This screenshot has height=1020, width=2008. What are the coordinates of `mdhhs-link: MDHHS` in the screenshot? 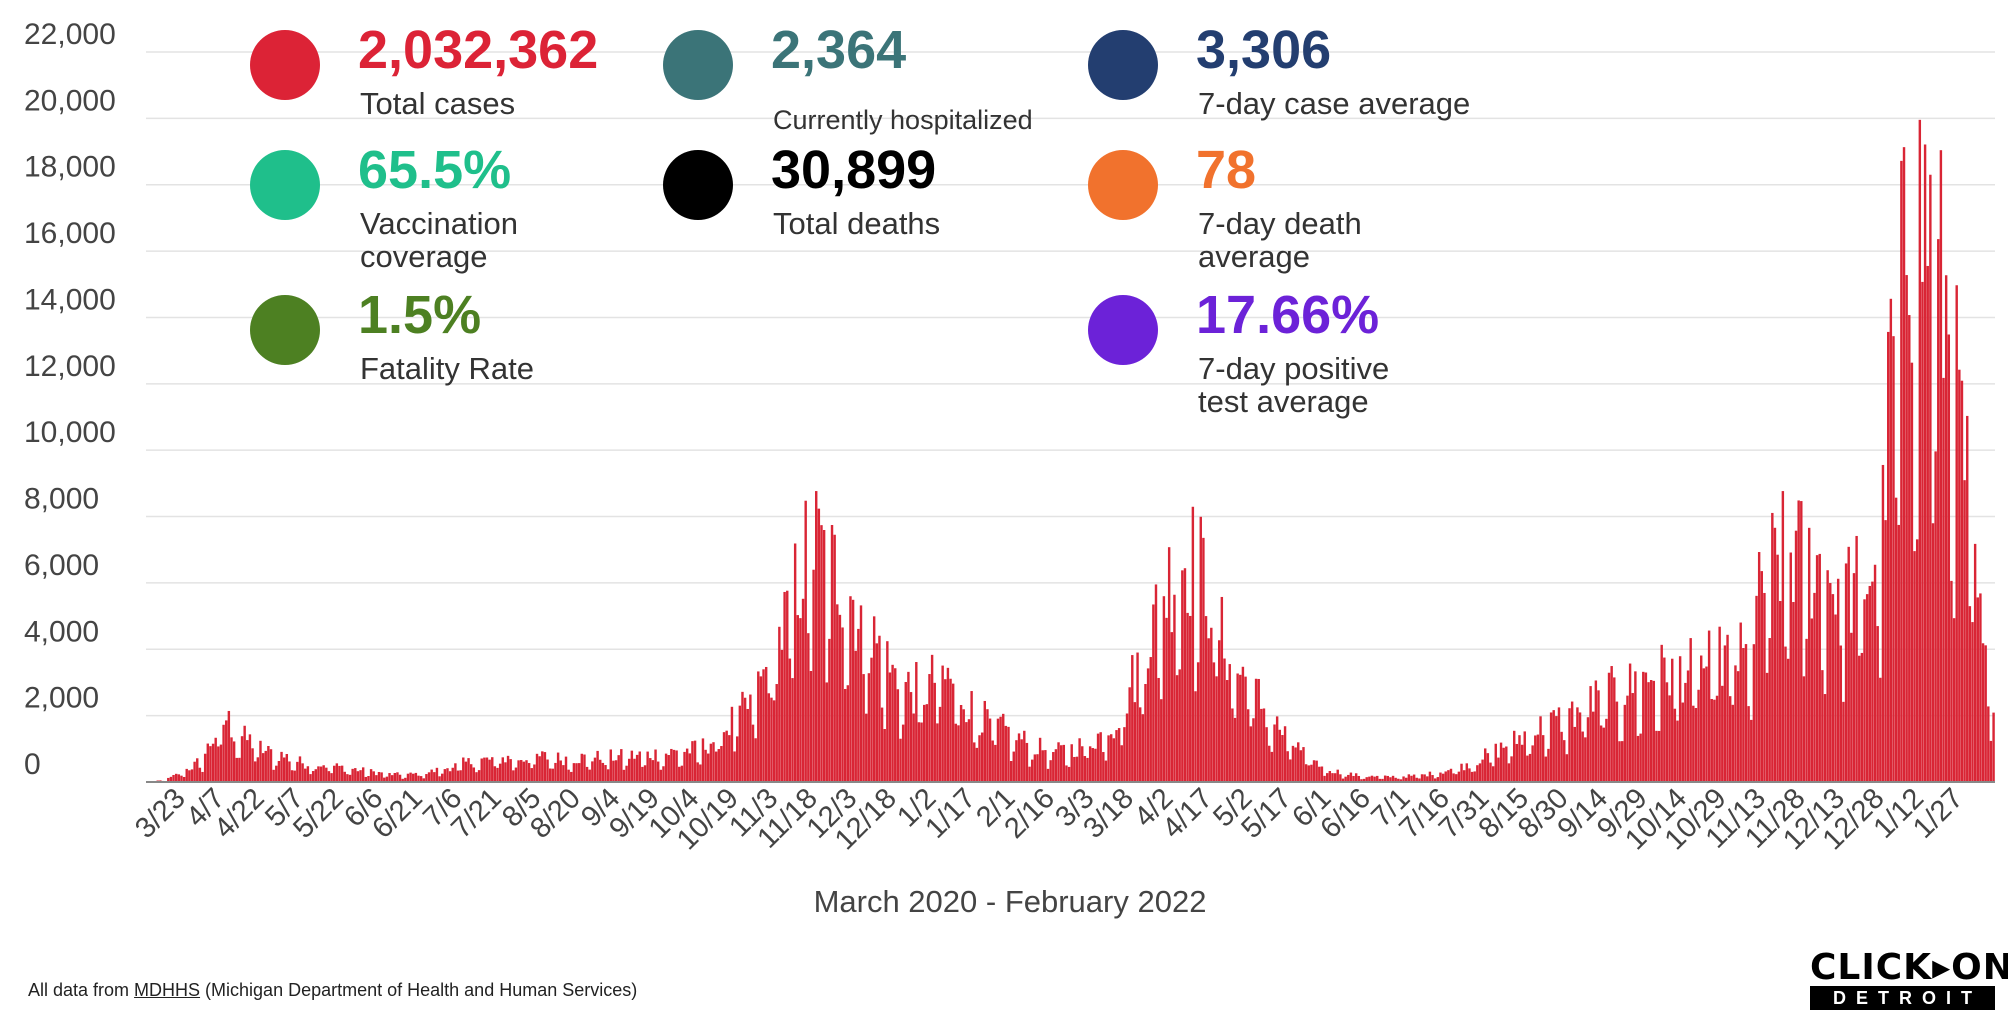 It's located at (167, 990).